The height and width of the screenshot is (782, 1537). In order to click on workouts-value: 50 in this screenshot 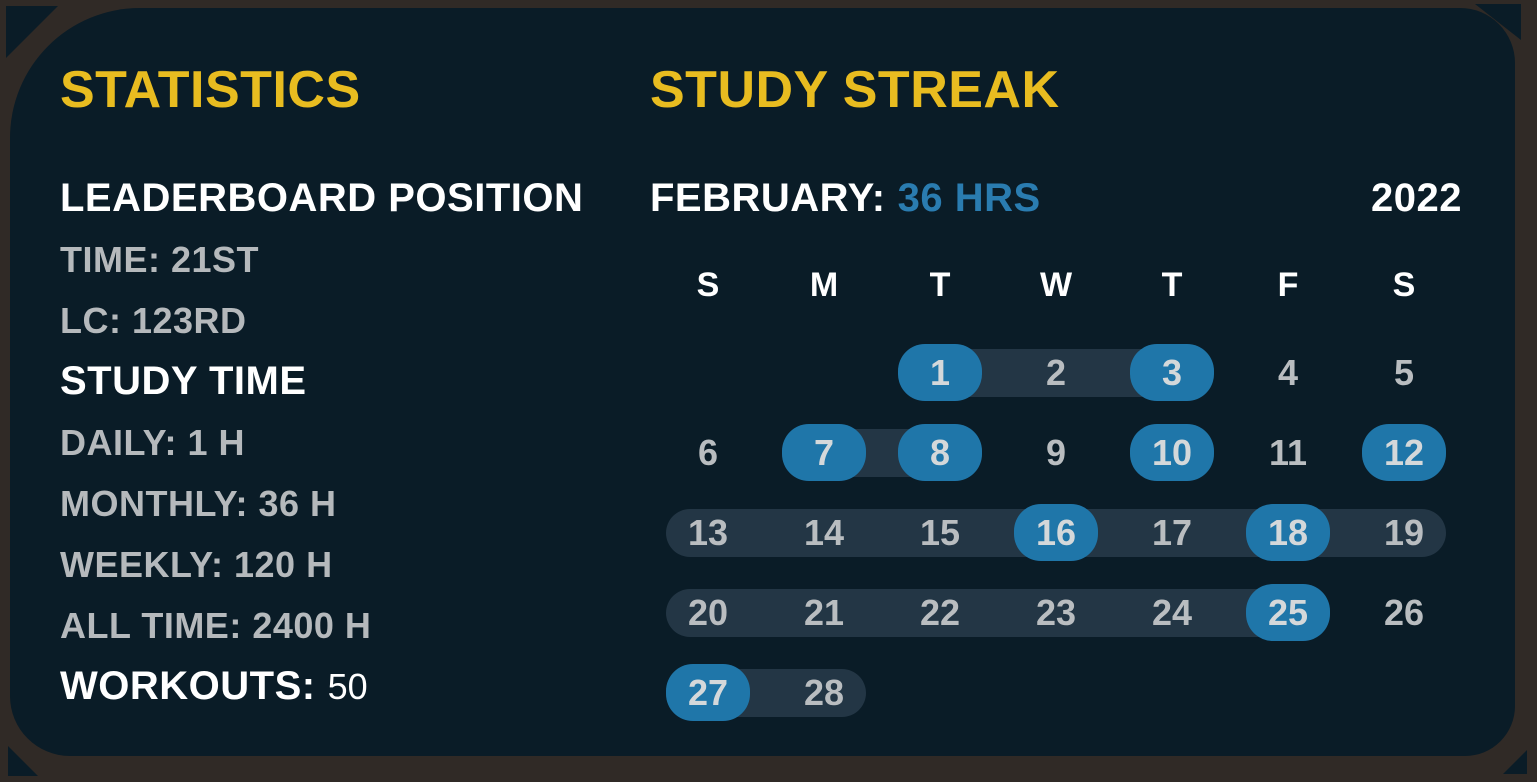, I will do `click(347, 686)`.